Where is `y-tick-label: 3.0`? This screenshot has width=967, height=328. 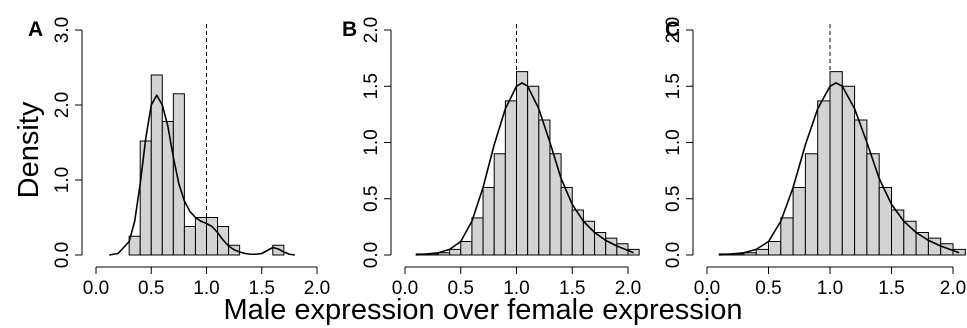 y-tick-label: 3.0 is located at coordinates (62, 30).